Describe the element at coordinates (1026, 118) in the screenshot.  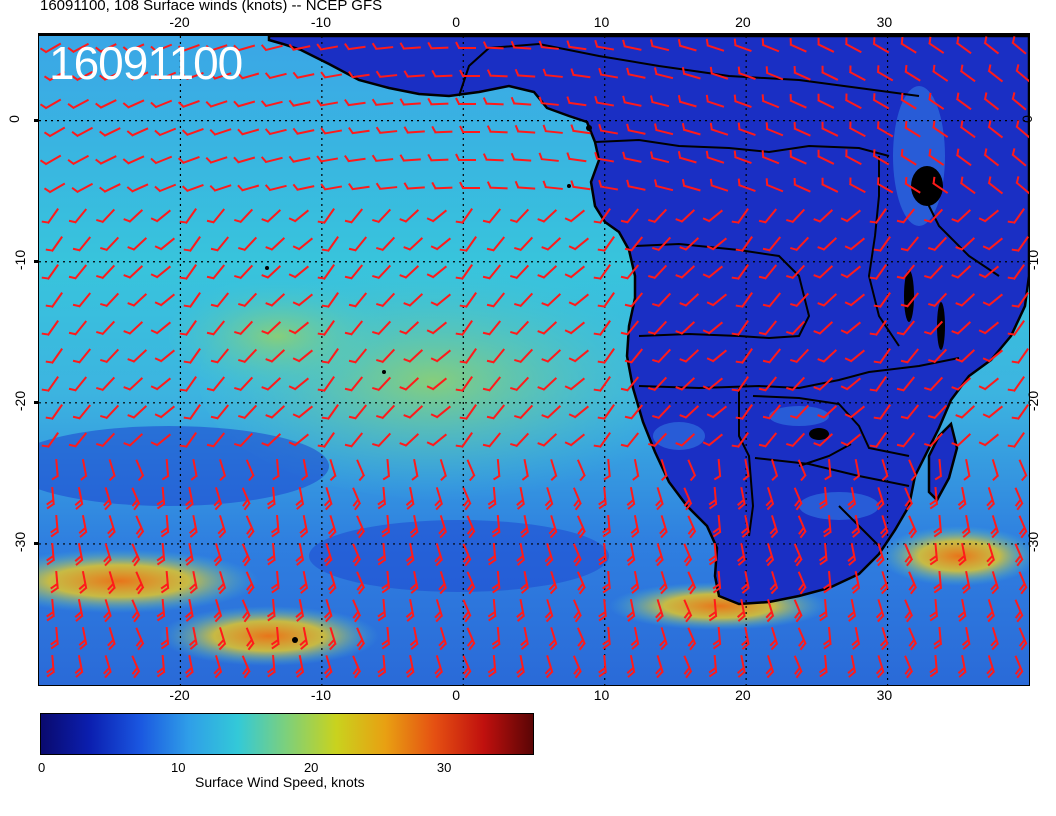
I see `lat-tick-right: 0` at that location.